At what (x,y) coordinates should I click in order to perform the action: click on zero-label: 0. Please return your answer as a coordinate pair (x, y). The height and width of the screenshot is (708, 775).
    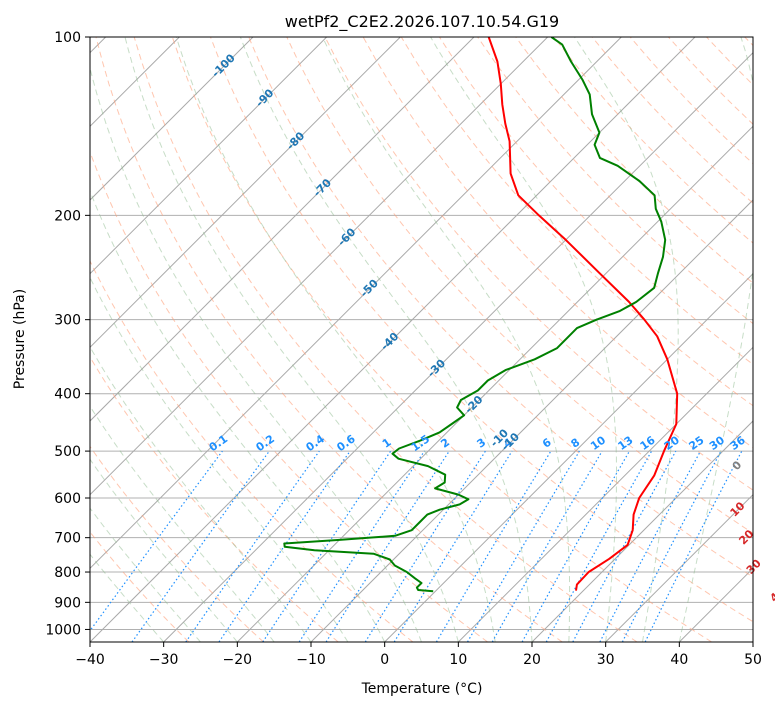
    Looking at the image, I should click on (737, 465).